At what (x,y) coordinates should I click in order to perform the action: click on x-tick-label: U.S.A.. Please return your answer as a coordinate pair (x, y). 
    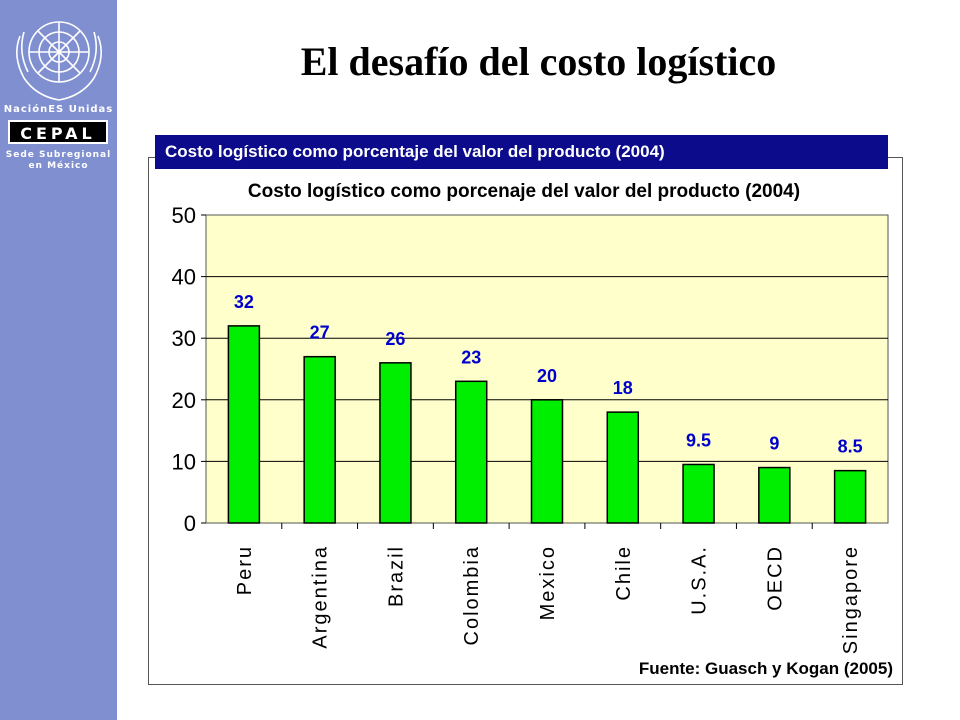
    Looking at the image, I should click on (700, 580).